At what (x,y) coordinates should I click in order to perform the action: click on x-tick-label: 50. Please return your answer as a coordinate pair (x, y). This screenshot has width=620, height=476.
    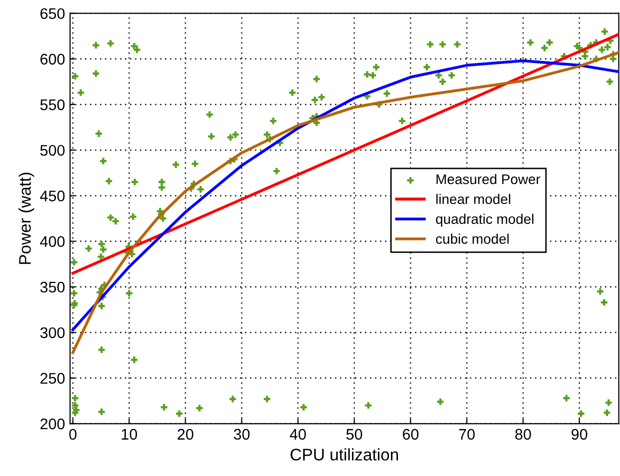
    Looking at the image, I should click on (354, 434).